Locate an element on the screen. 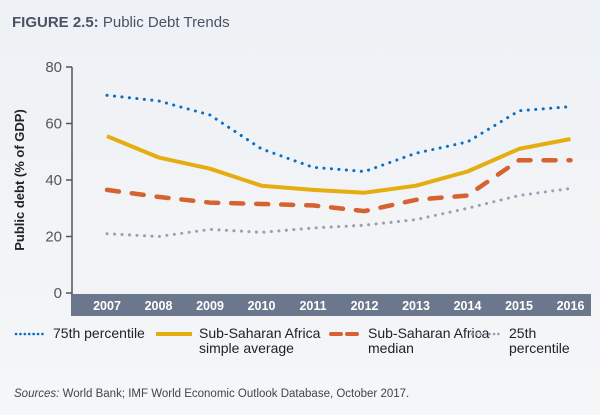 This screenshot has height=415, width=600. y-axis: 0 20 40 60 80 is located at coordinates (59, 180).